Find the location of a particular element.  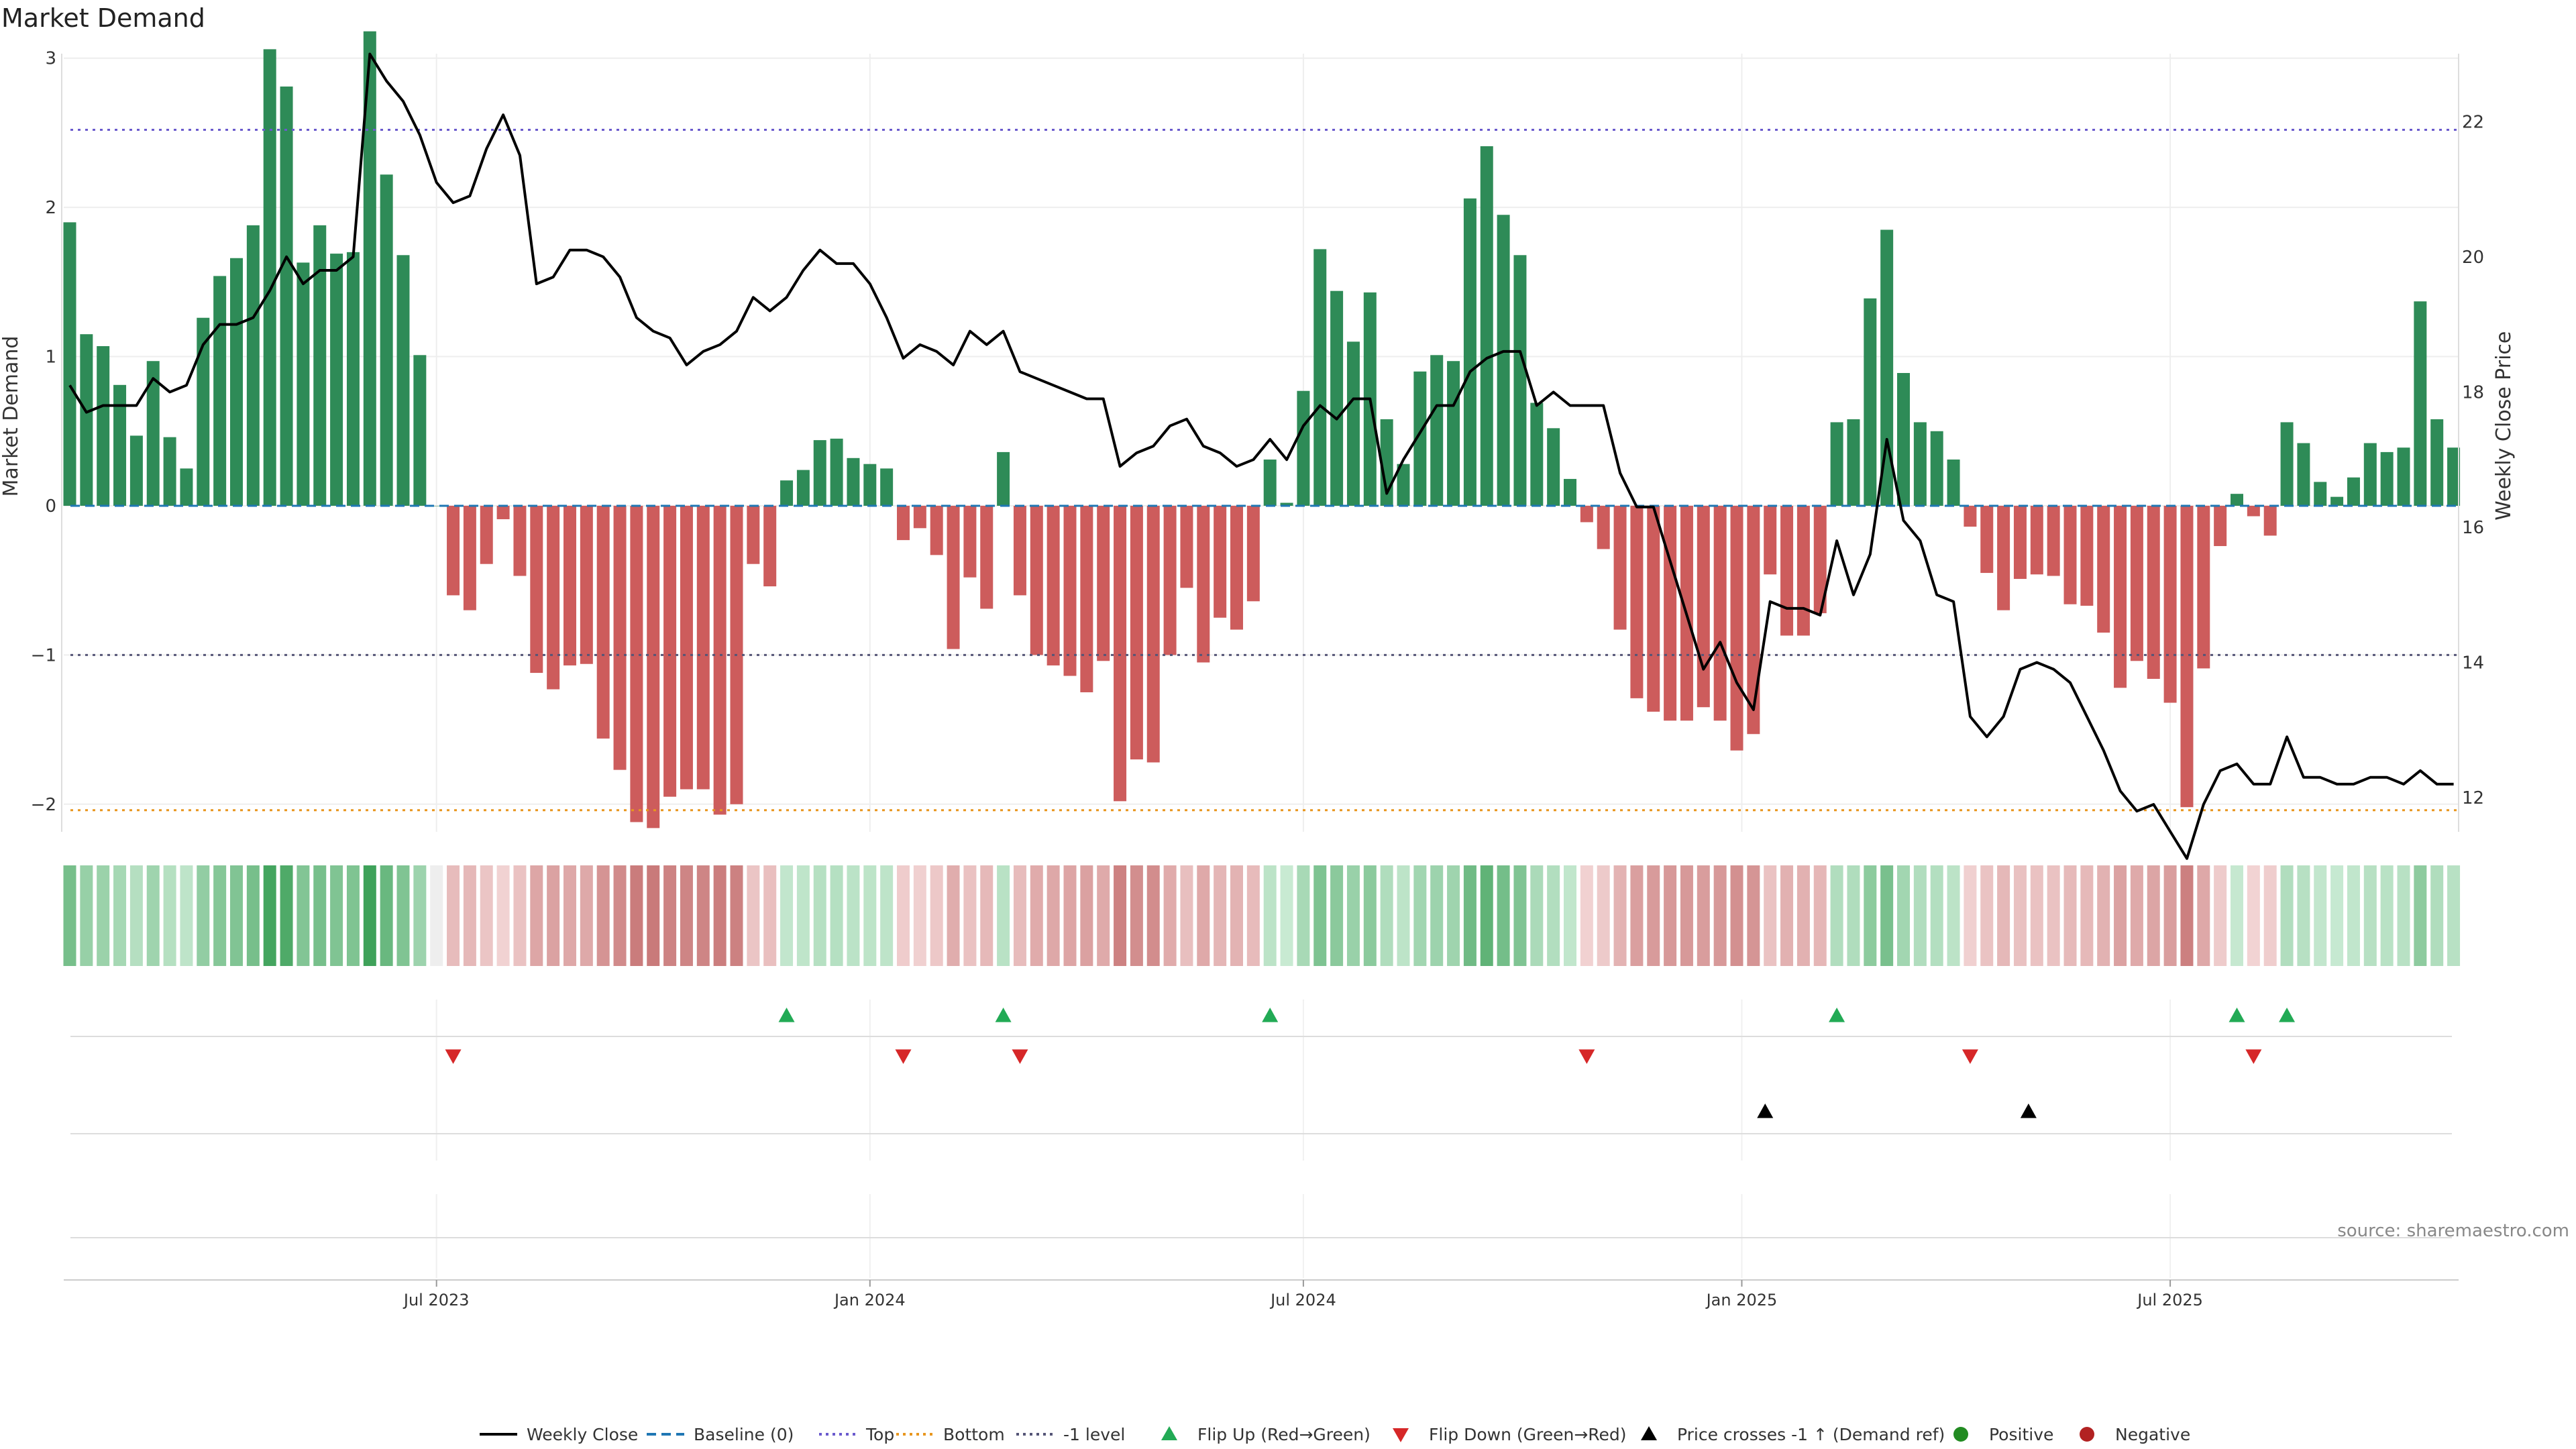

legend-negative: Negative is located at coordinates (2135, 1434).